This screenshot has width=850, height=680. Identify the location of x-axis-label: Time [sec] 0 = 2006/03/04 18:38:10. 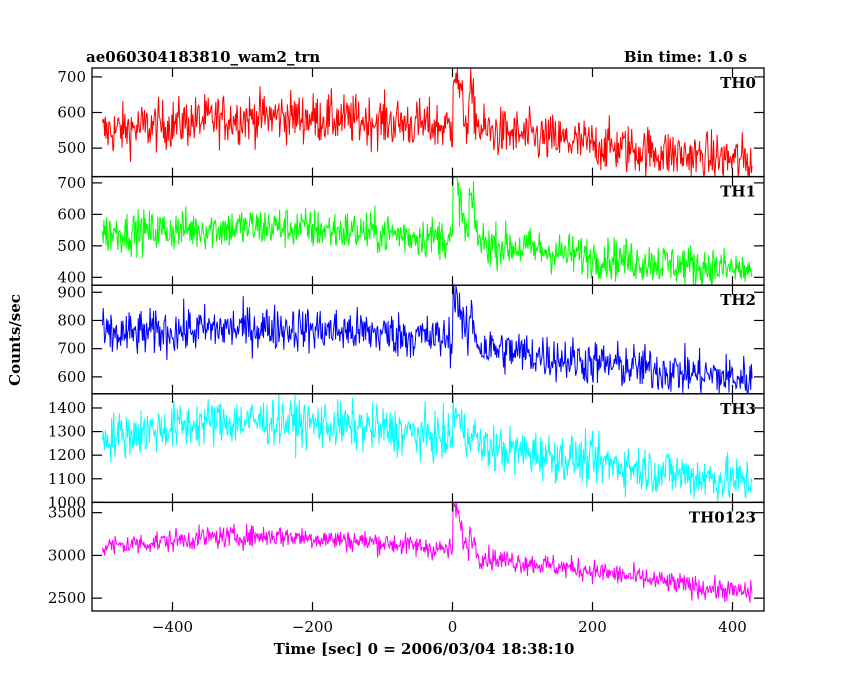
(424, 649).